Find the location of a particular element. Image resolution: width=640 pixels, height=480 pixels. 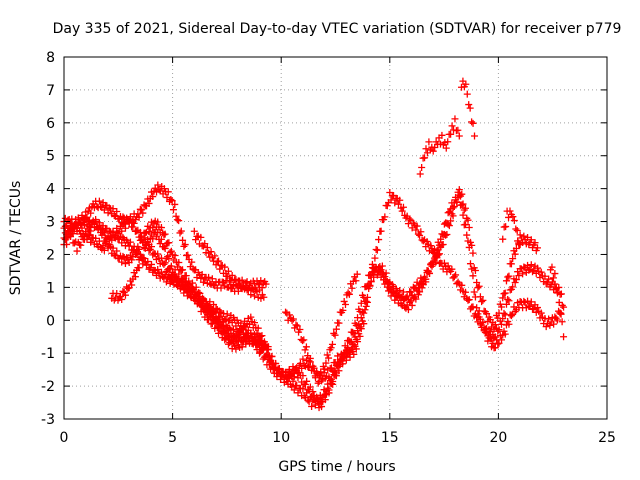

x-axis-label: GPS time / hours is located at coordinates (336, 467).